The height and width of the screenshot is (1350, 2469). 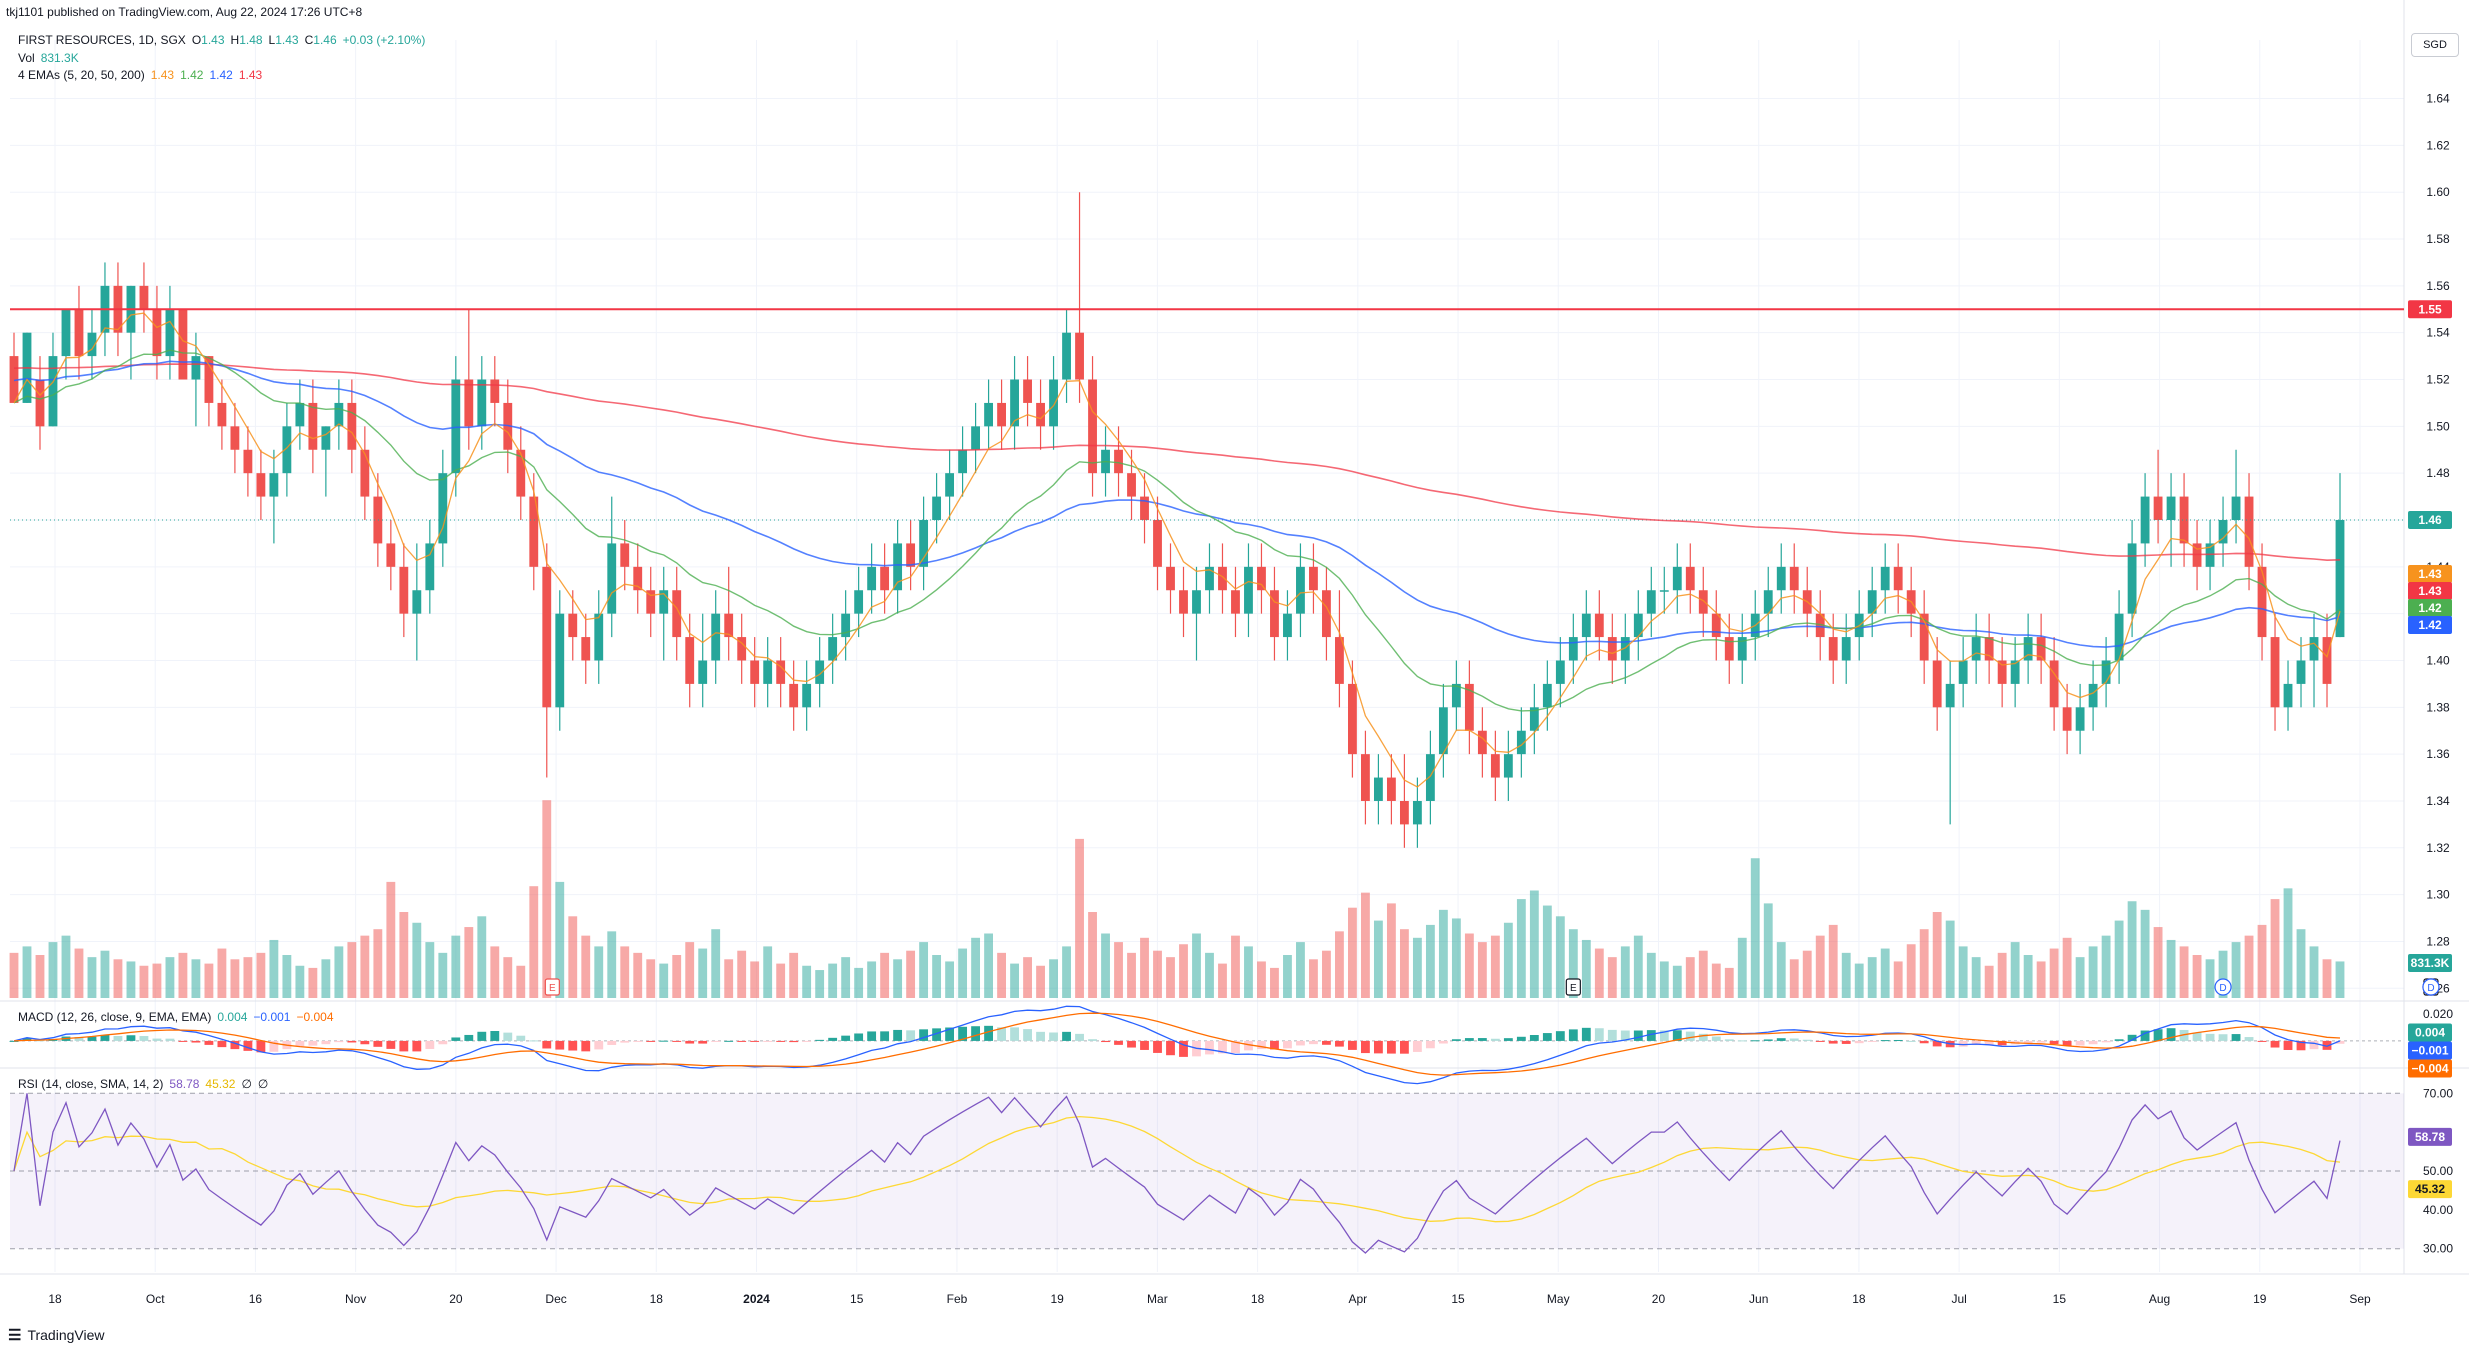 What do you see at coordinates (1758, 1299) in the screenshot?
I see `time-tick-label: Jun` at bounding box center [1758, 1299].